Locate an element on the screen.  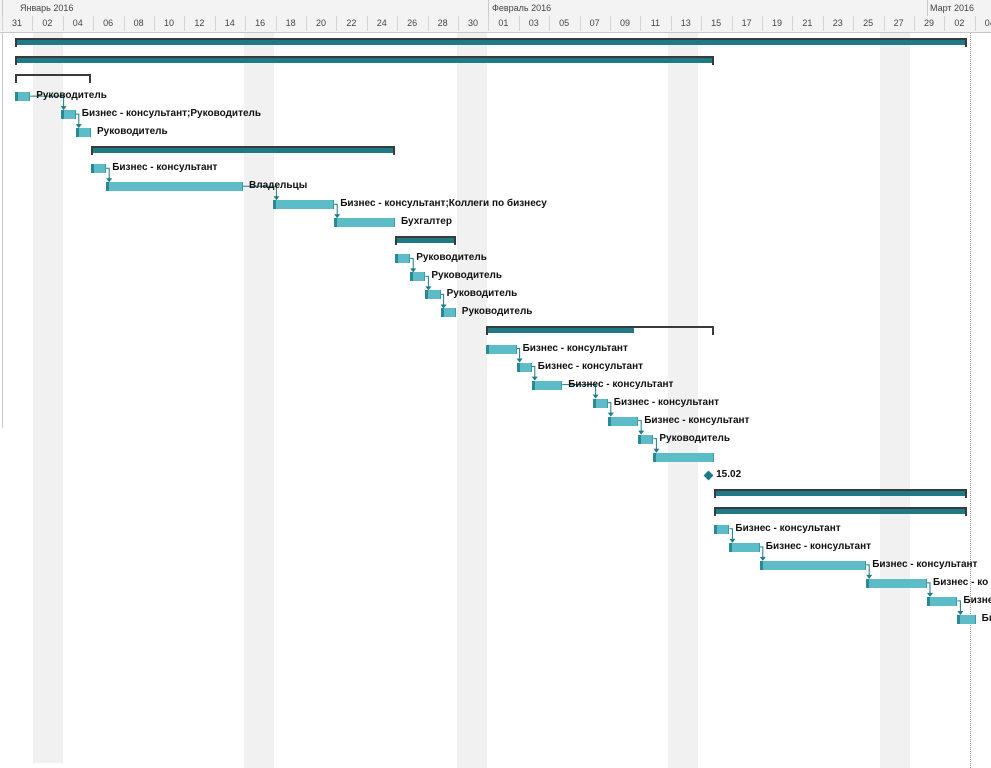
timescale-day-label: 11 is located at coordinates (655, 23).